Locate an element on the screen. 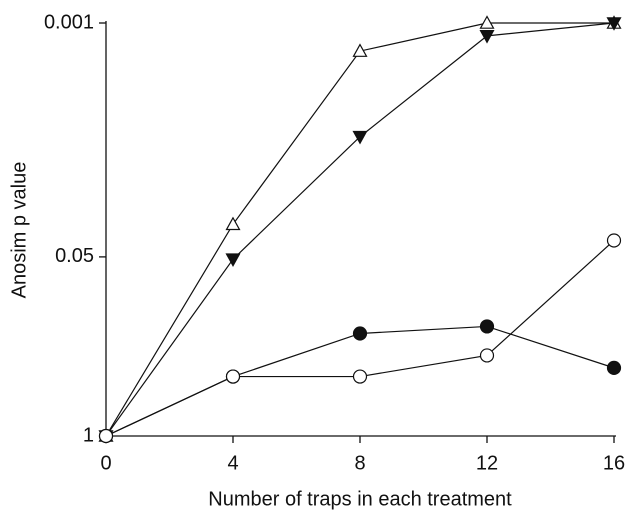 The height and width of the screenshot is (520, 630). x-tick-label: 4 is located at coordinates (232, 463).